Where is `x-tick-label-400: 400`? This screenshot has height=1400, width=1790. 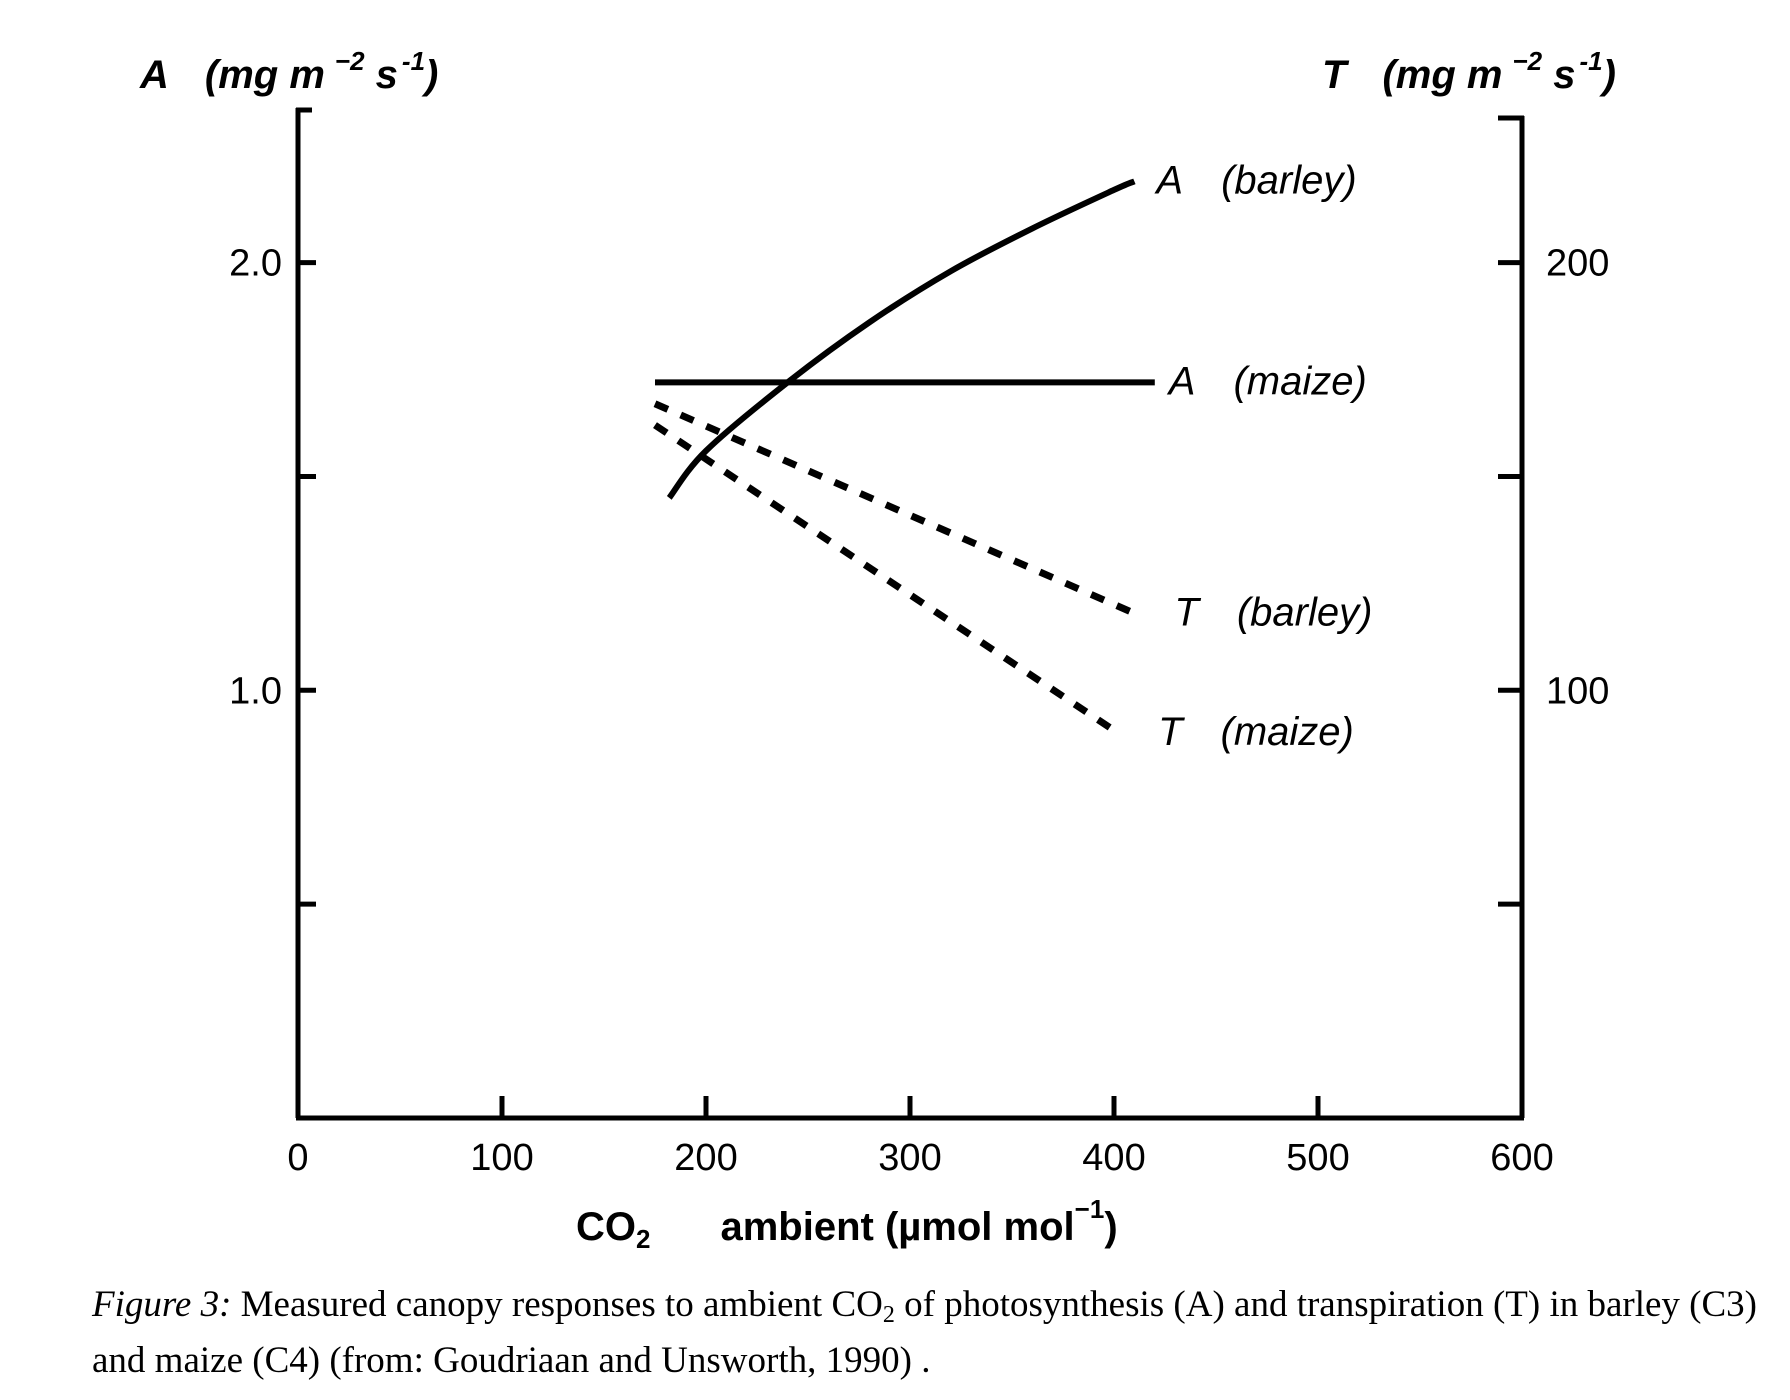
x-tick-label-400: 400 is located at coordinates (1113, 1158).